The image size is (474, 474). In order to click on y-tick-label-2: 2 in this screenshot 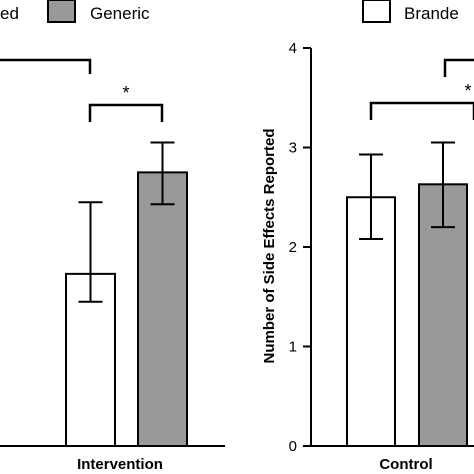, I will do `click(293, 247)`.